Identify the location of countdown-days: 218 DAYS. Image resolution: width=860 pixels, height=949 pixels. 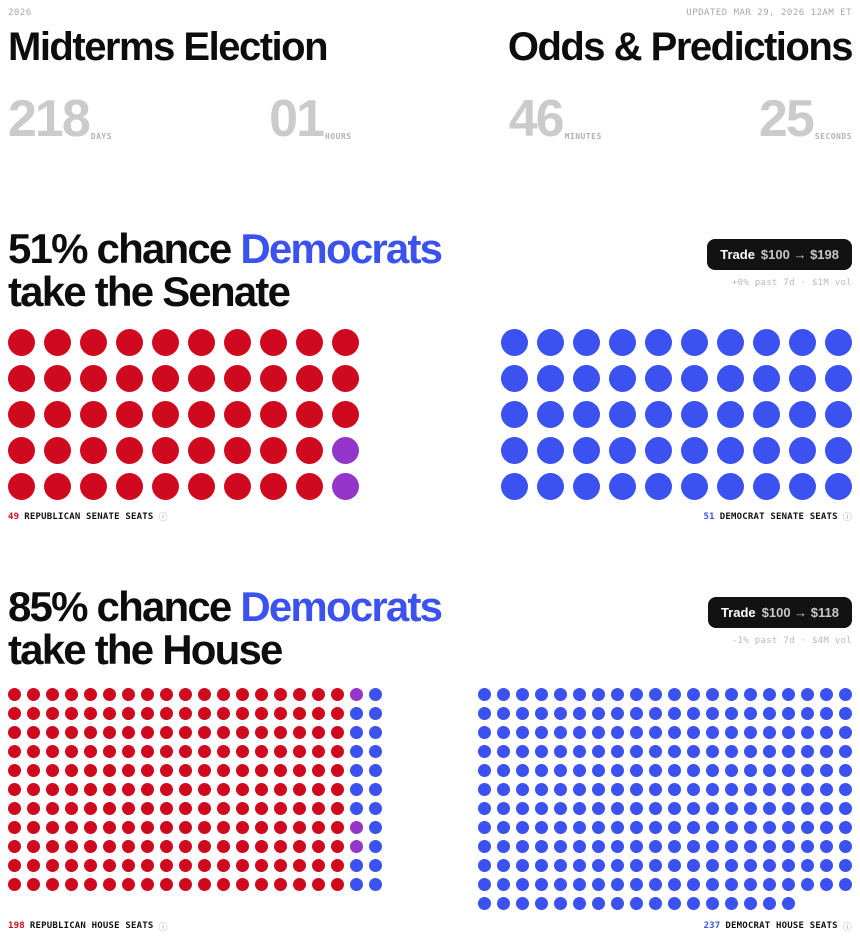
(60, 119).